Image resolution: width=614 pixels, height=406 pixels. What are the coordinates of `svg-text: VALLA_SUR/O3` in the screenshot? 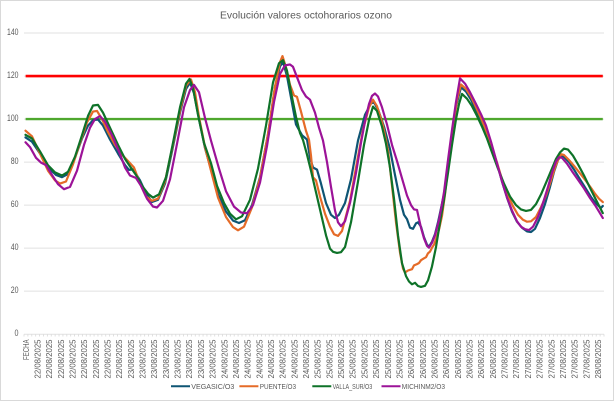 It's located at (353, 386).